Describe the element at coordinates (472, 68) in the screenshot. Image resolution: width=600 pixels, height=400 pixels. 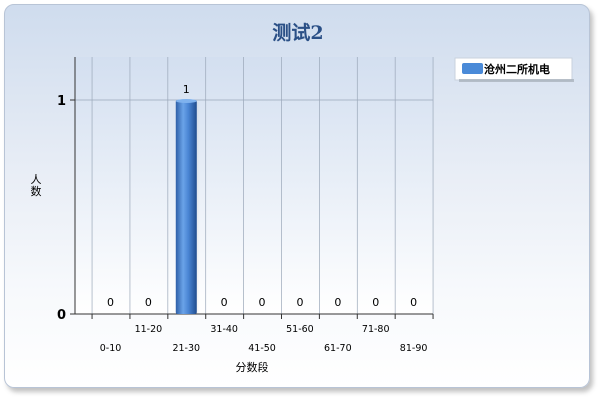
I see `legend-swatch` at that location.